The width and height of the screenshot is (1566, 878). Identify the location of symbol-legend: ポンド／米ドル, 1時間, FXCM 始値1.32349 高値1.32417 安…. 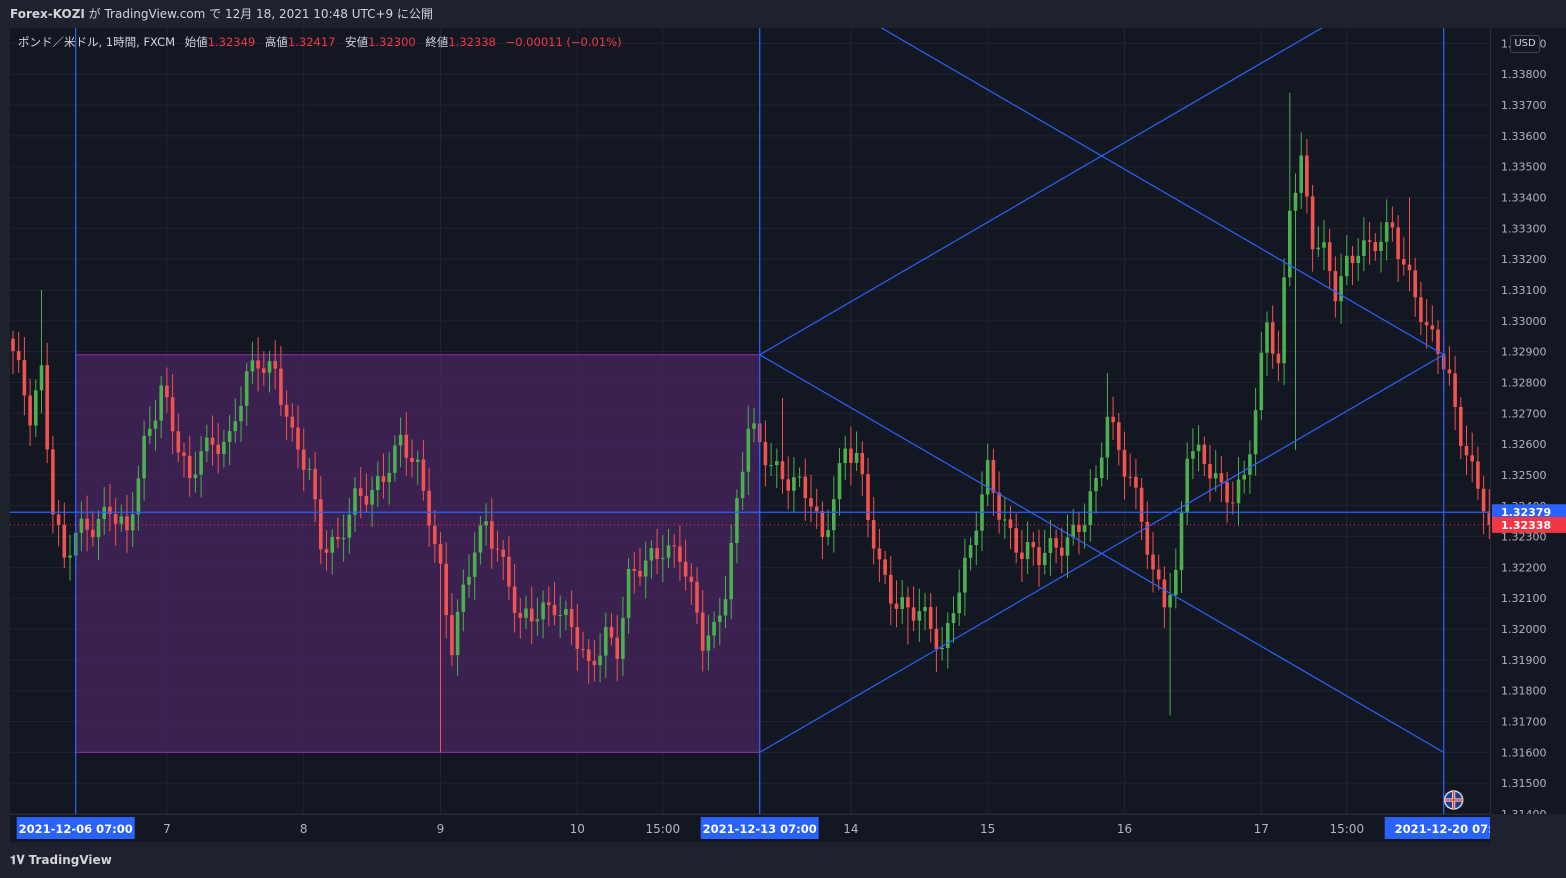
(320, 42).